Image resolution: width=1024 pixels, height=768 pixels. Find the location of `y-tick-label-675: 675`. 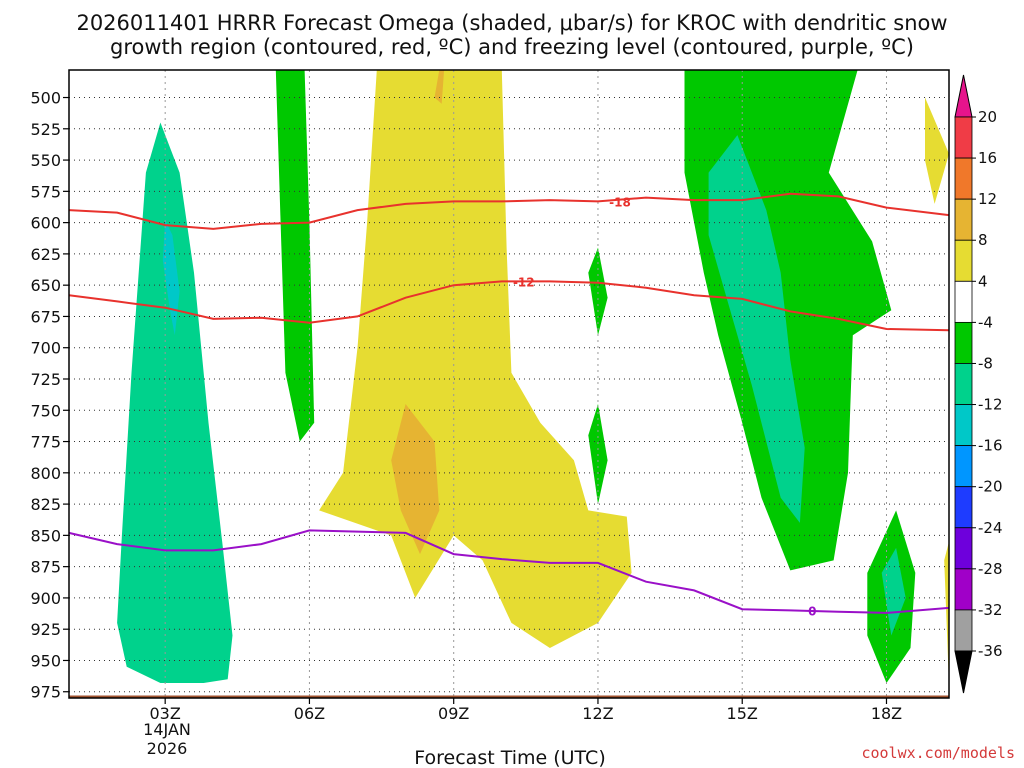

y-tick-label-675: 675 is located at coordinates (45, 316).